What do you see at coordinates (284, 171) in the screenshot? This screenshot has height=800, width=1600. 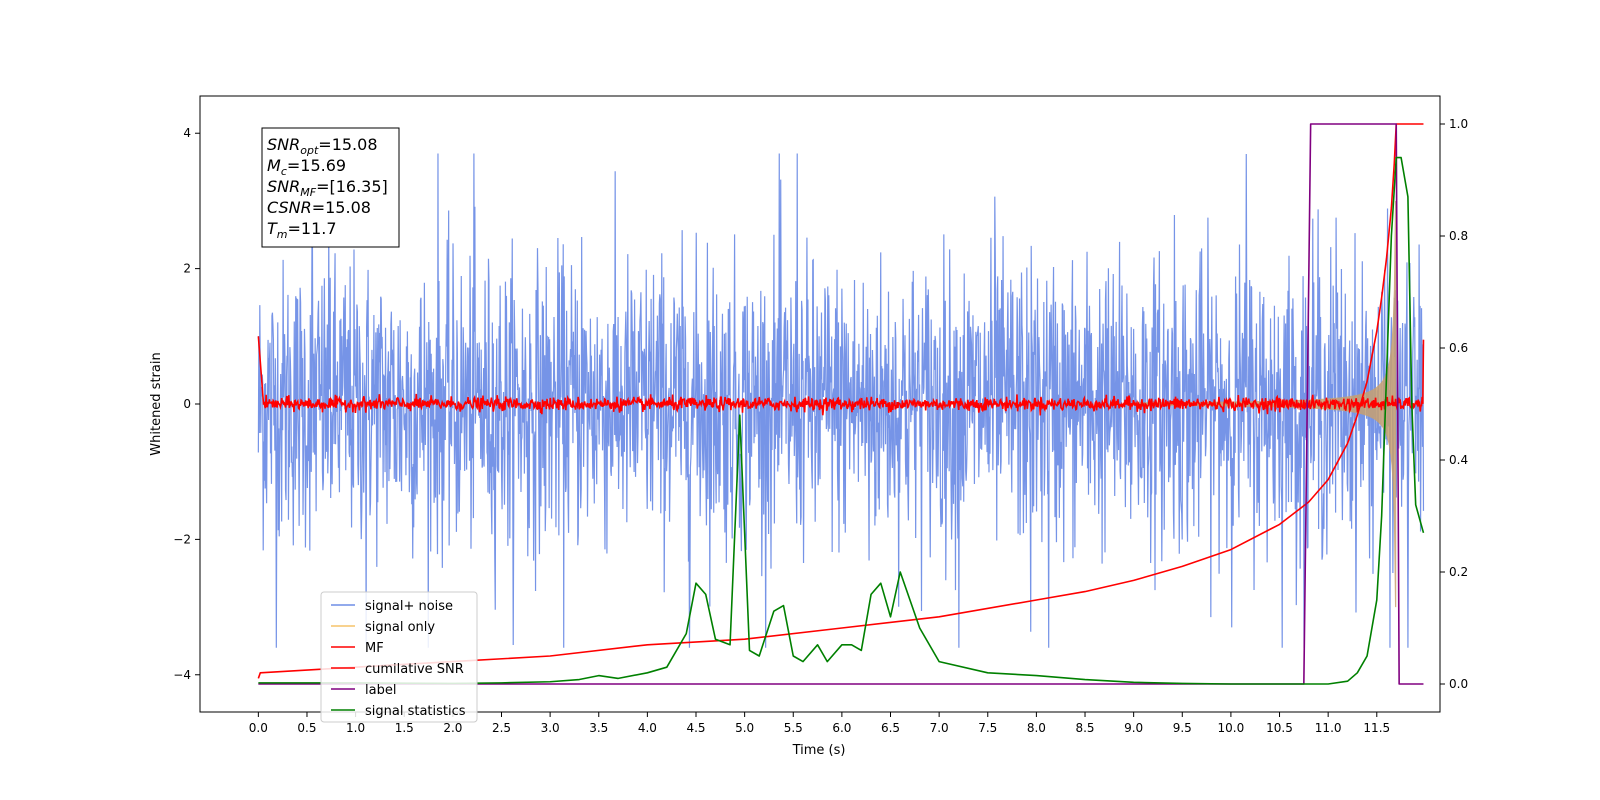 I see `annotation-subscript: c` at bounding box center [284, 171].